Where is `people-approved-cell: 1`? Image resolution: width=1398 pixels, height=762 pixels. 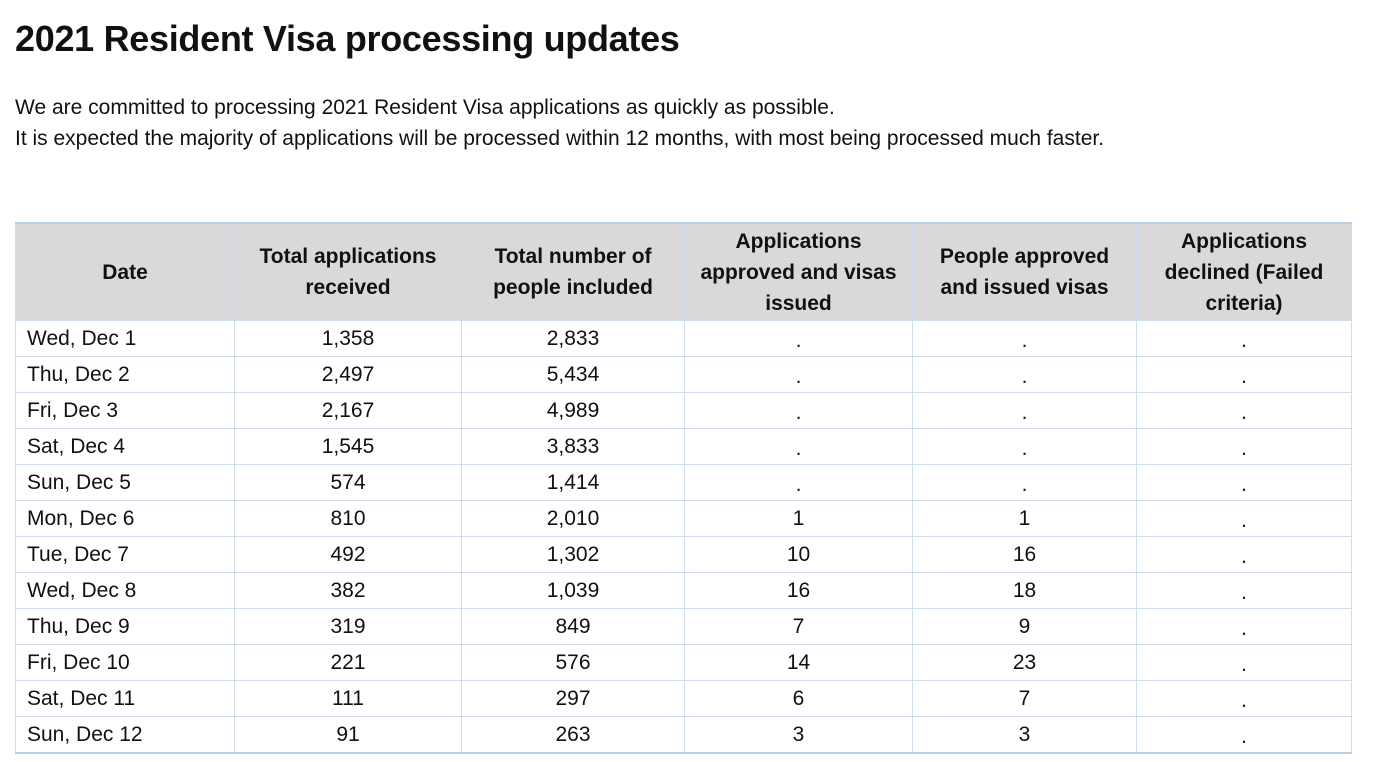
people-approved-cell: 1 is located at coordinates (1024, 518).